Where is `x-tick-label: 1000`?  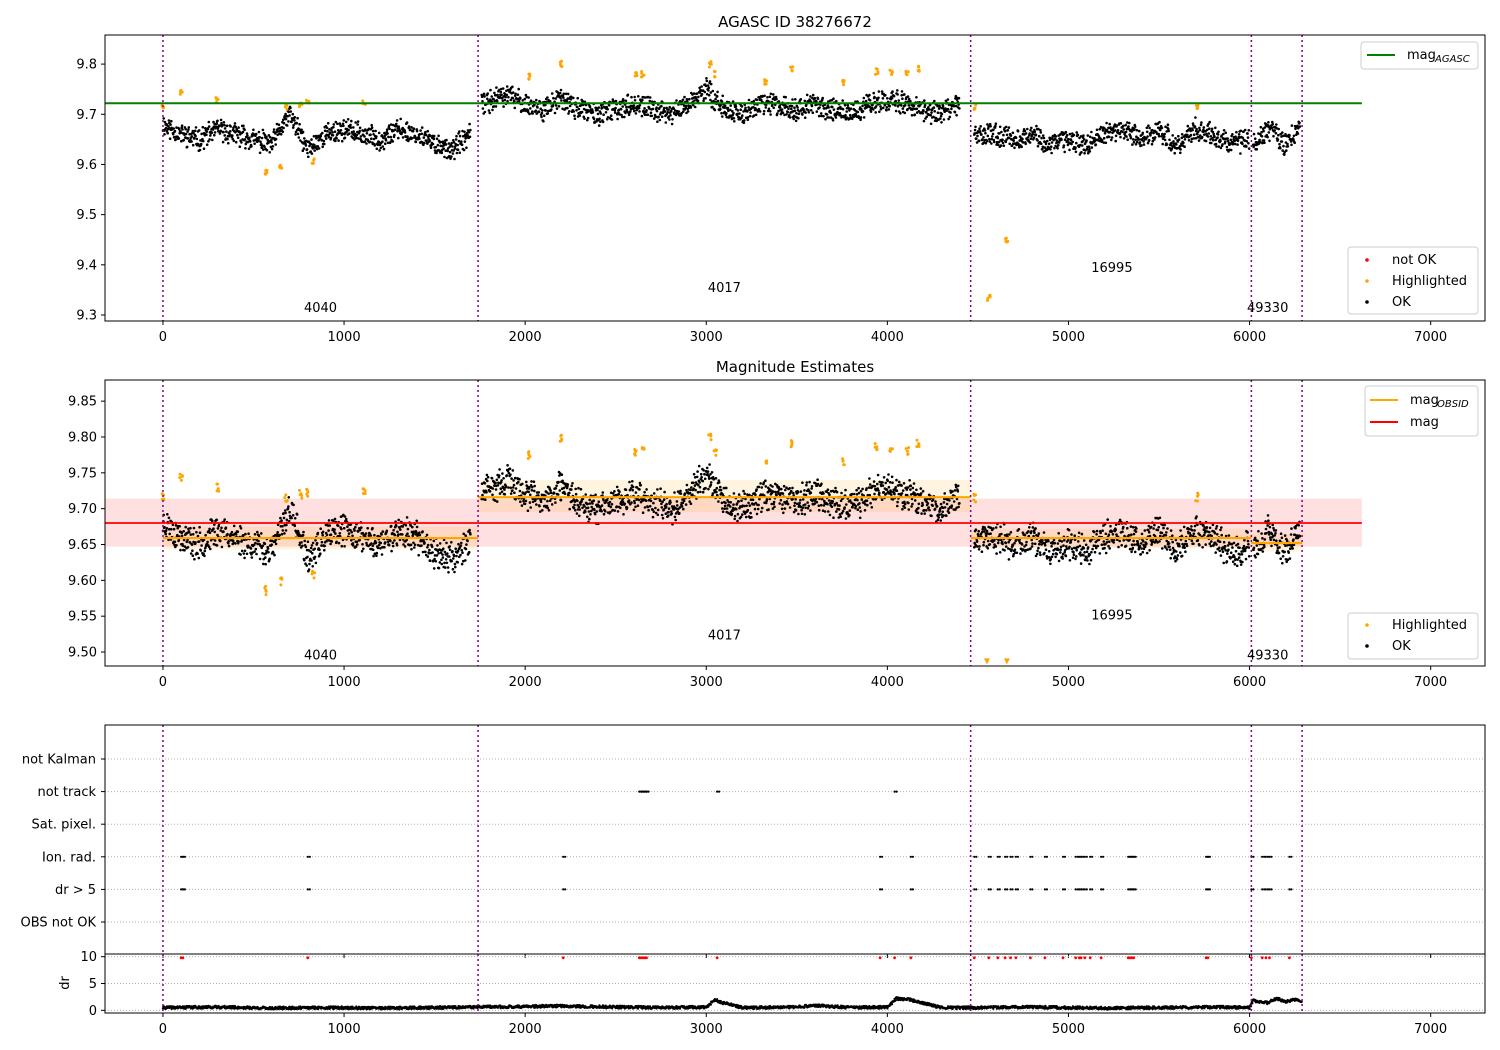 x-tick-label: 1000 is located at coordinates (344, 337).